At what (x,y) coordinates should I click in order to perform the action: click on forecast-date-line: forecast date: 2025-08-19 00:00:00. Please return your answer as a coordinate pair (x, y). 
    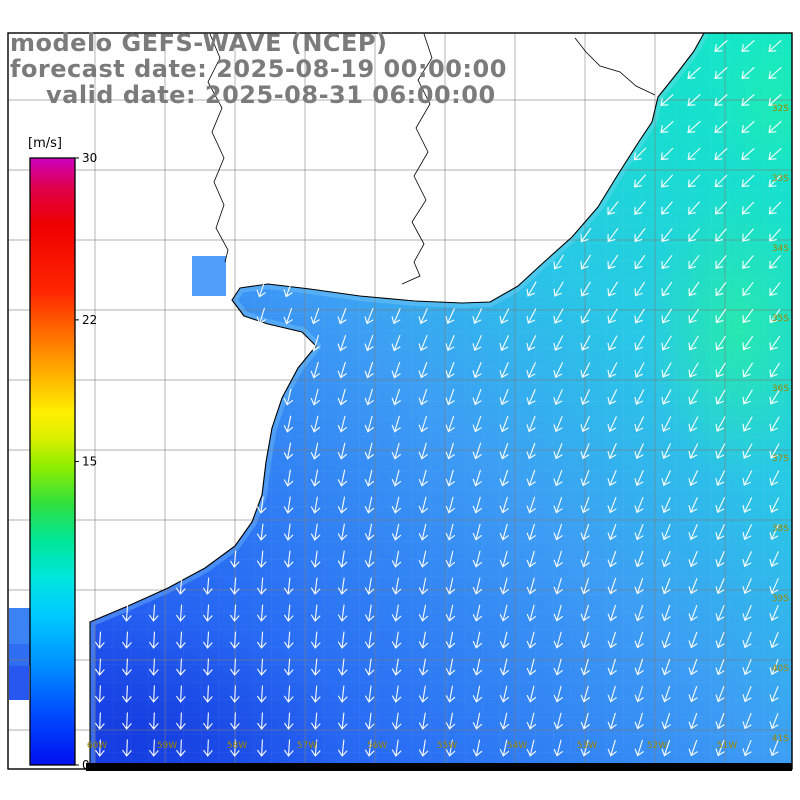
    Looking at the image, I should click on (258, 69).